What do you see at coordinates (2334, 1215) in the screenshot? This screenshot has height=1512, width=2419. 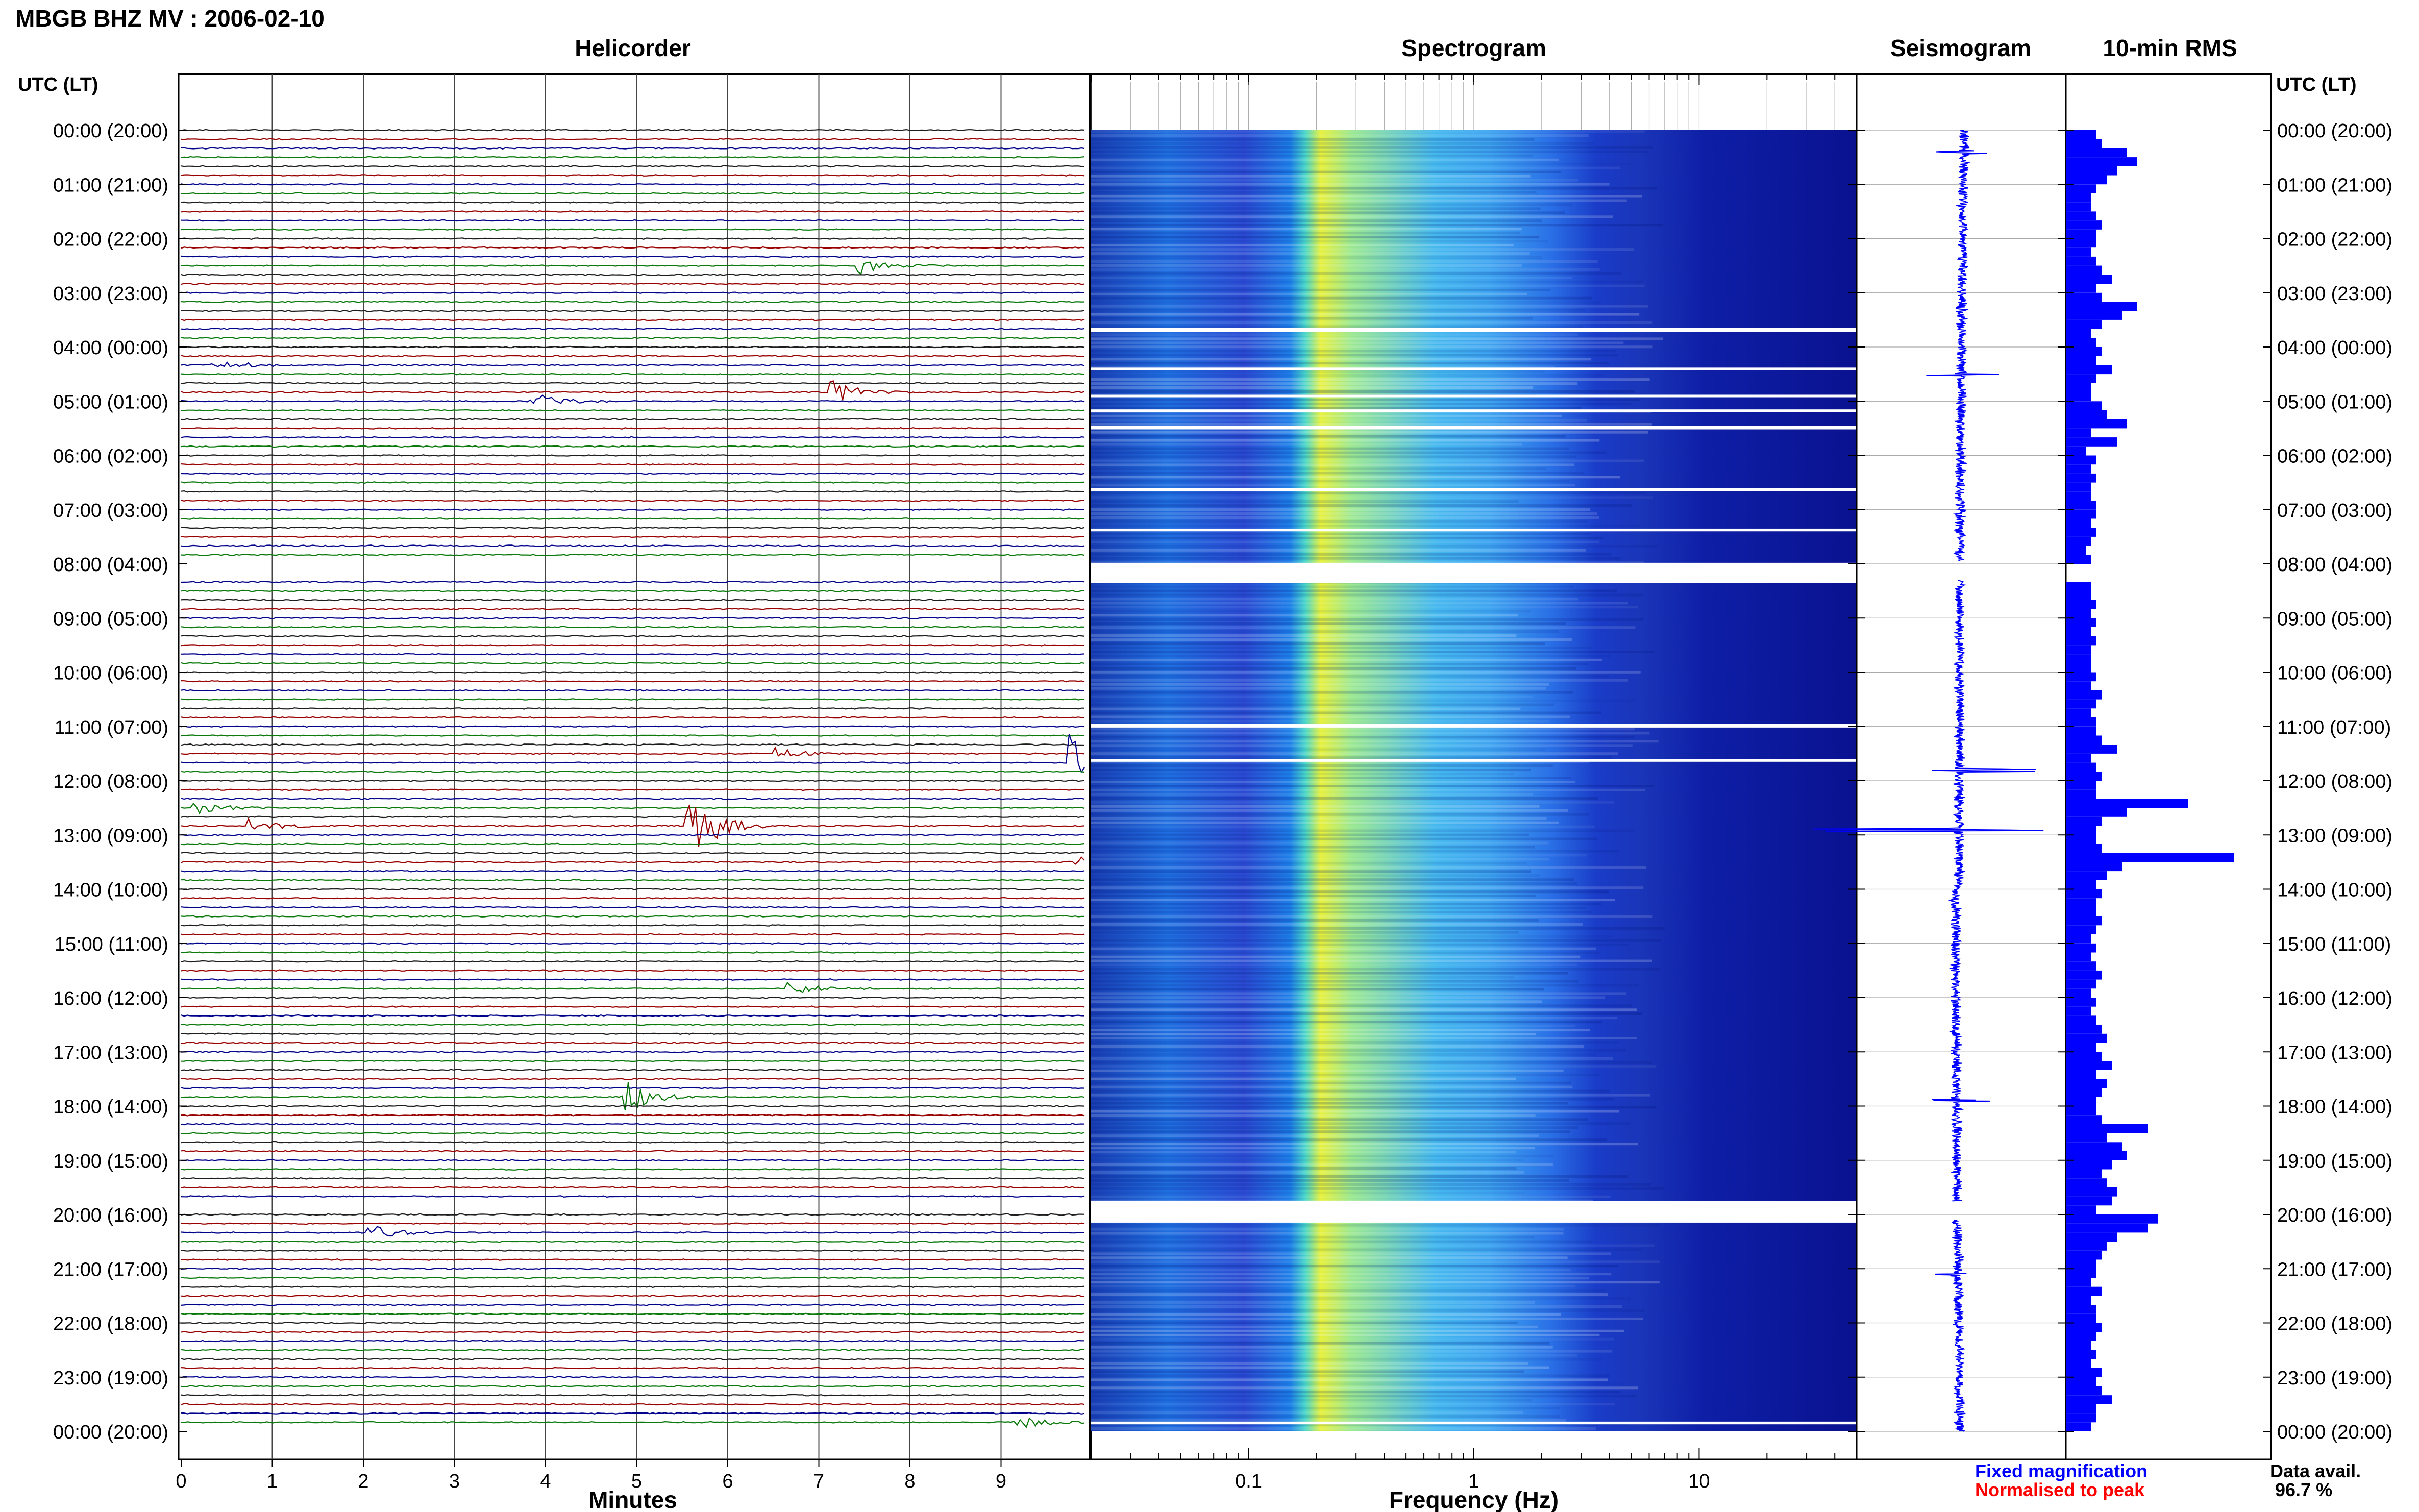 I see `time-label-right: 20:00 (16:00)` at bounding box center [2334, 1215].